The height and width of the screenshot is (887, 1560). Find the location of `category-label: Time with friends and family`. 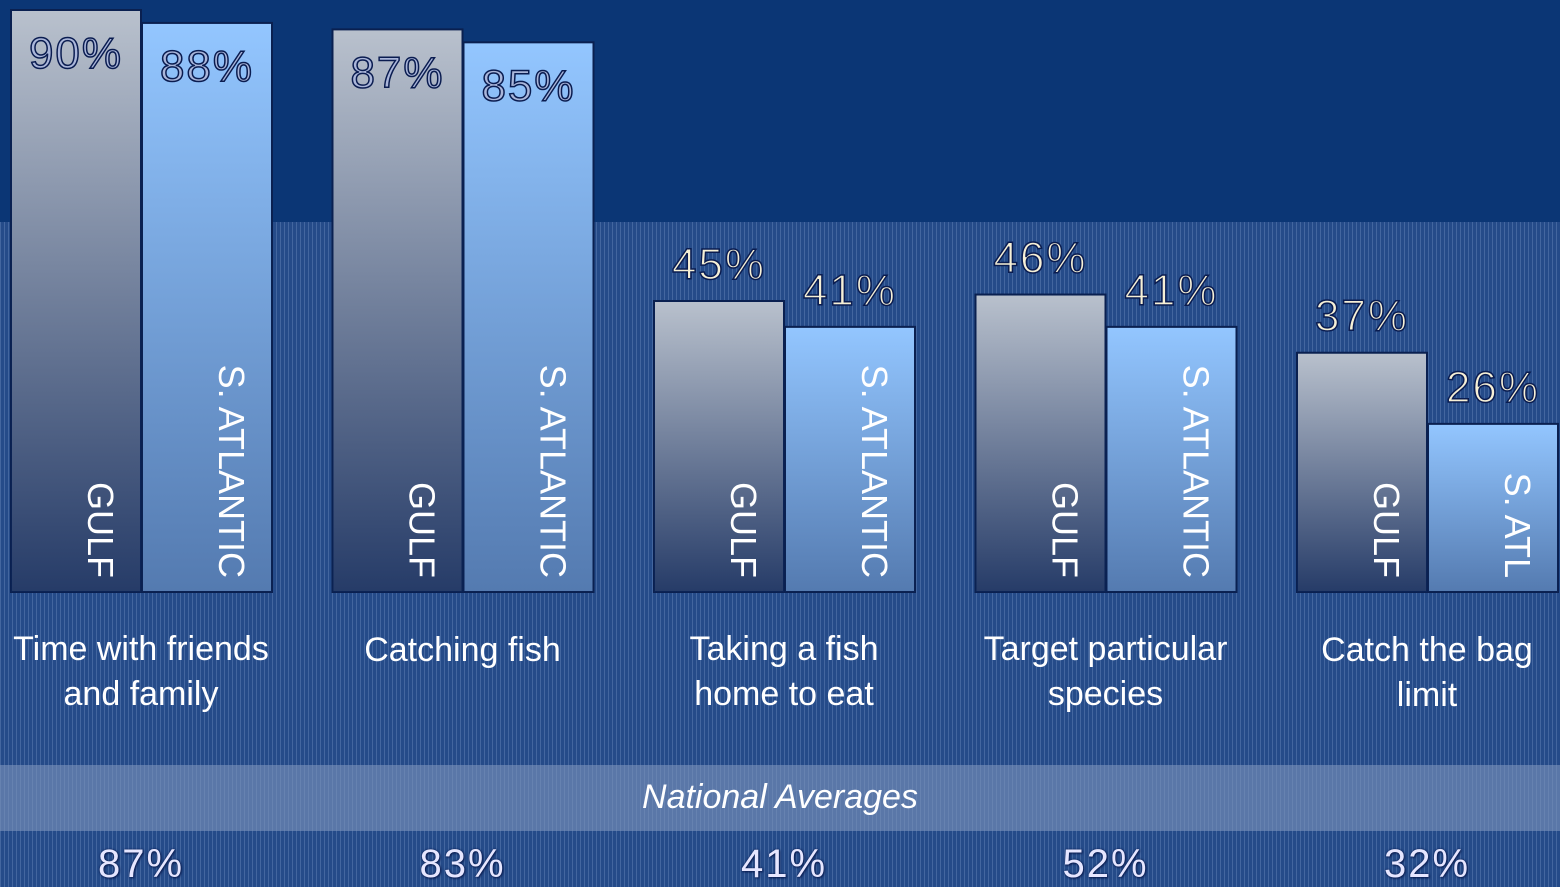

category-label: Time with friends and family is located at coordinates (141, 671).